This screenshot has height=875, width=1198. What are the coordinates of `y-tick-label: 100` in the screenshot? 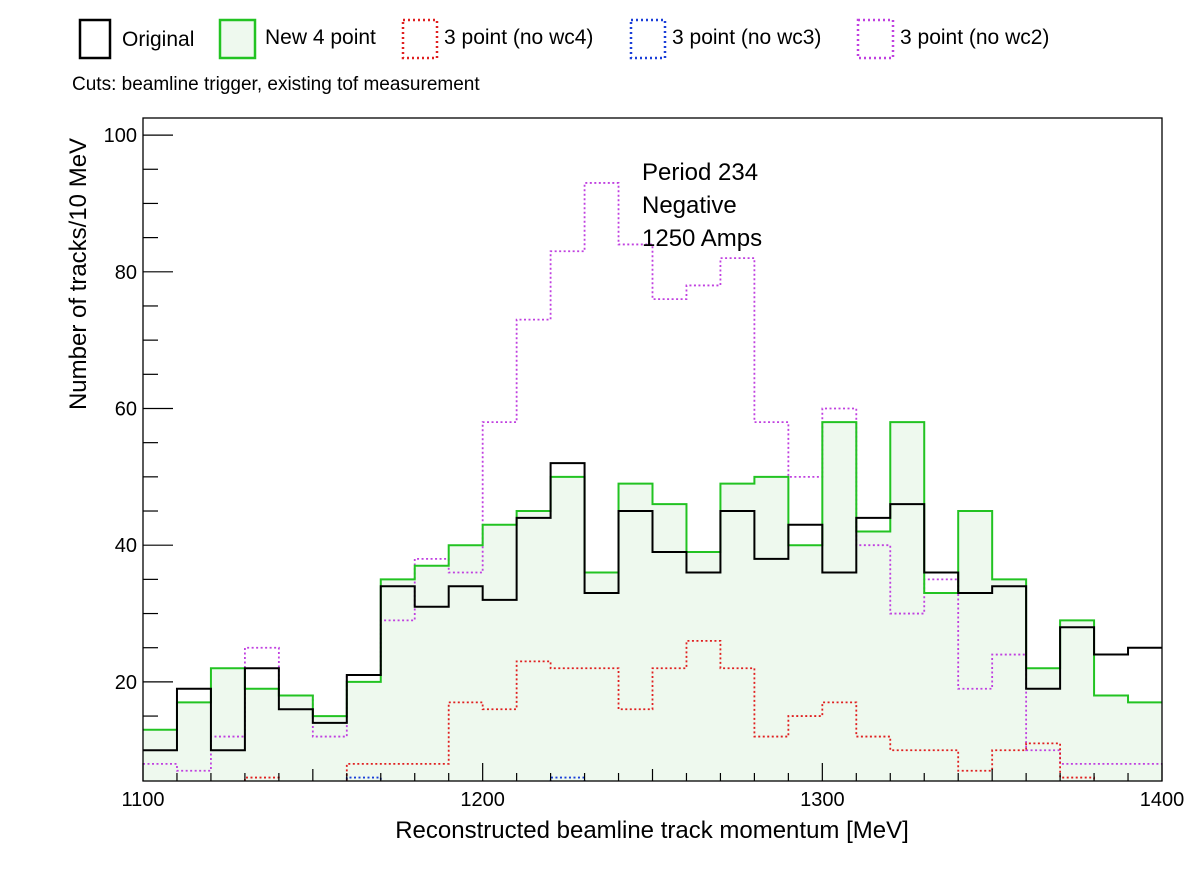 It's located at (120, 136).